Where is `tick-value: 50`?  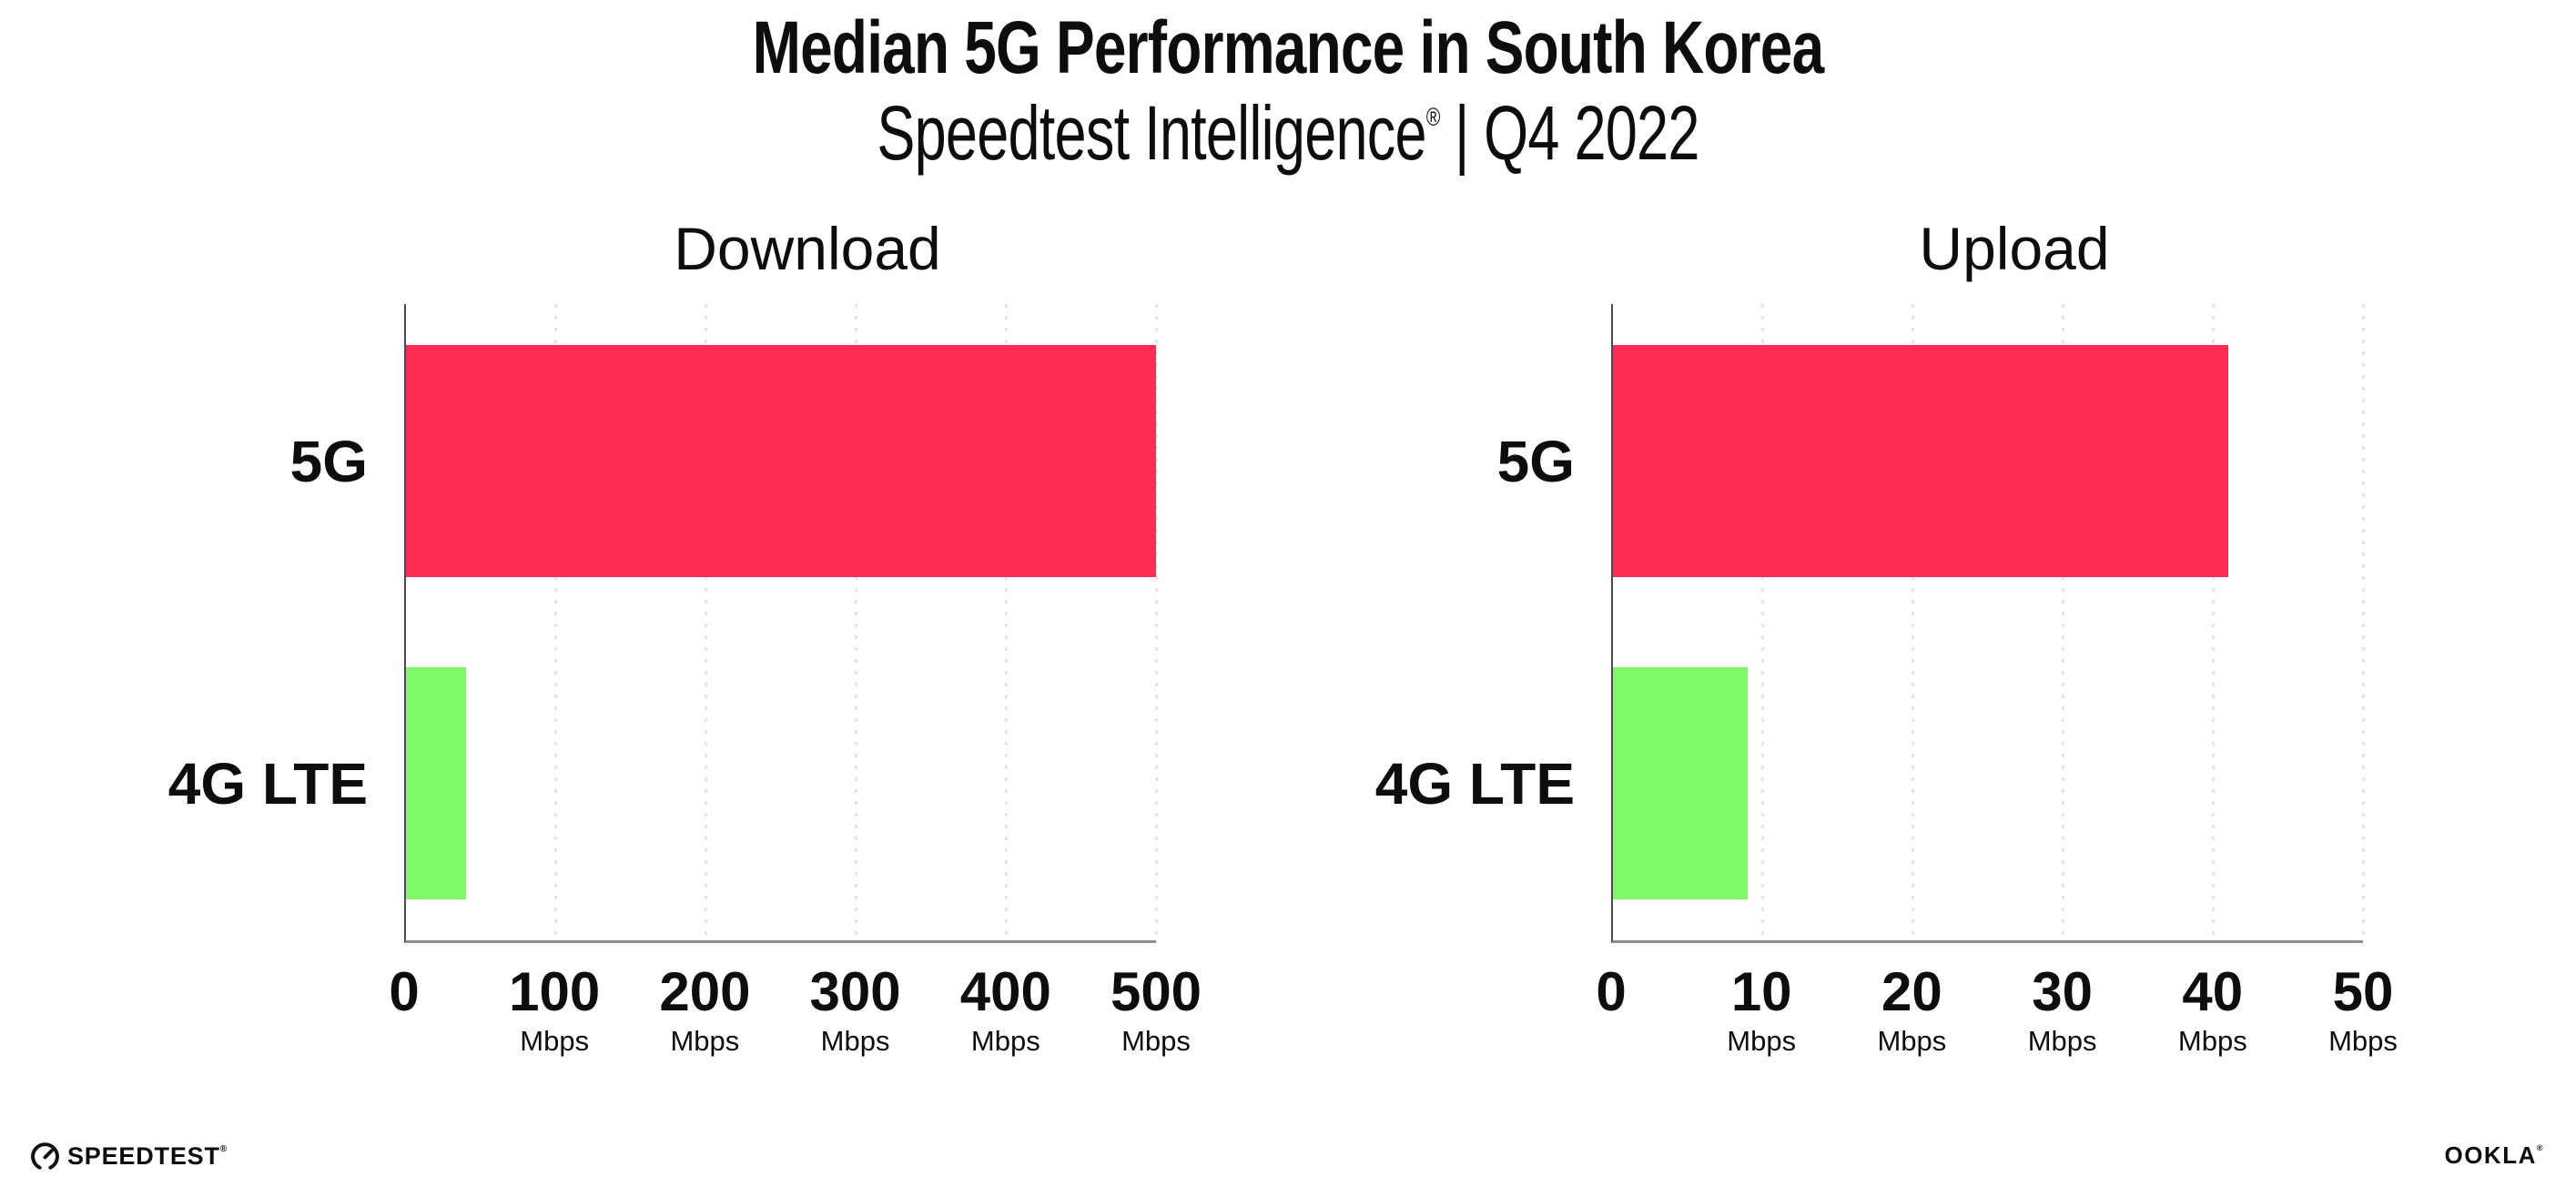 tick-value: 50 is located at coordinates (2363, 992).